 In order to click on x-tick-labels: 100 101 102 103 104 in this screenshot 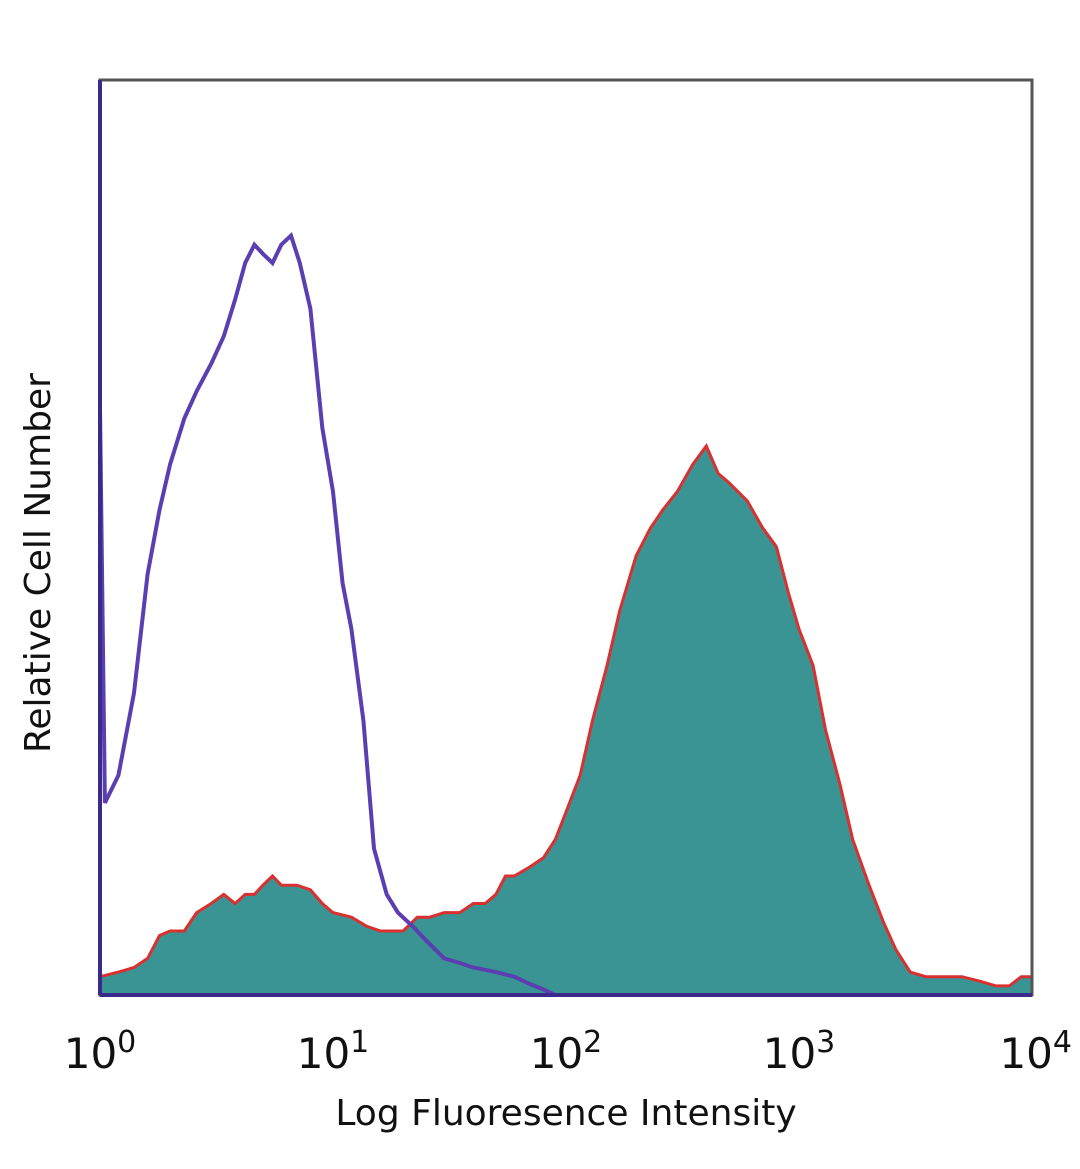, I will do `click(568, 1051)`.